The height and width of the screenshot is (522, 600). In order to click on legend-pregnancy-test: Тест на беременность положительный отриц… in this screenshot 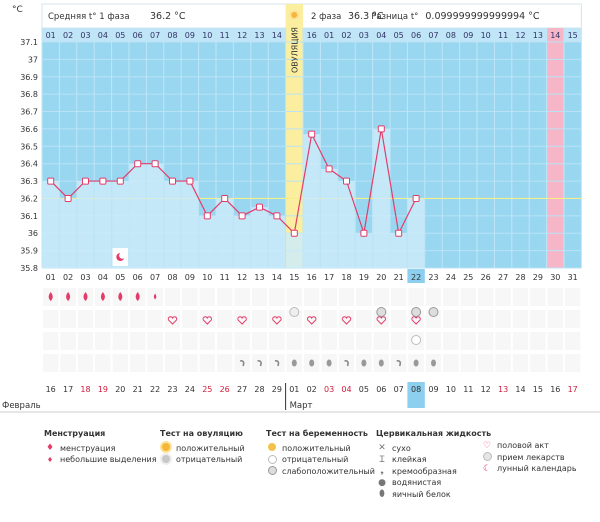, I will do `click(320, 452)`.